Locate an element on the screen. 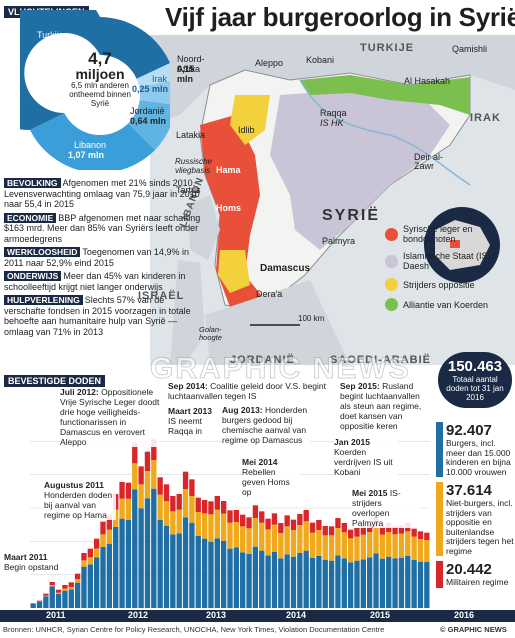 The width and height of the screenshot is (515, 638). annotation-date: Mei 2015 is located at coordinates (371, 493).